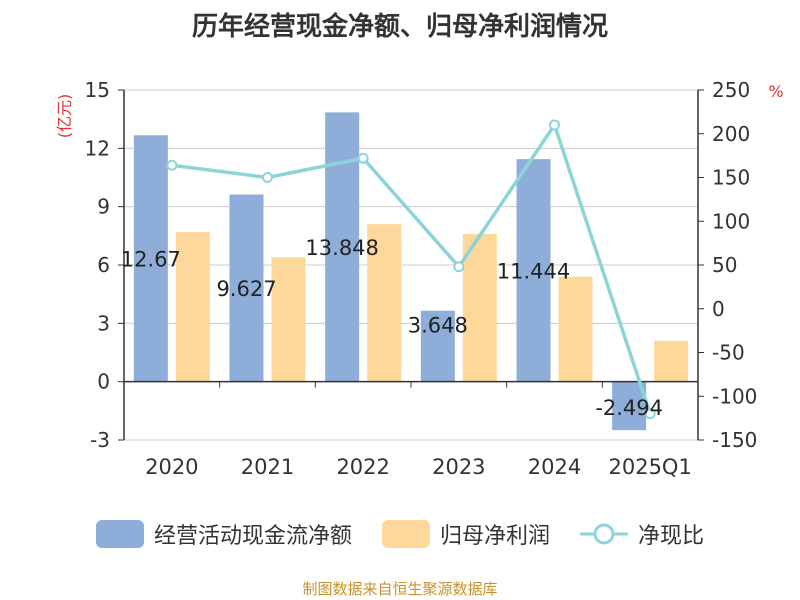 This screenshot has width=800, height=600. I want to click on bar-cash-data-label: 12.67, so click(151, 259).